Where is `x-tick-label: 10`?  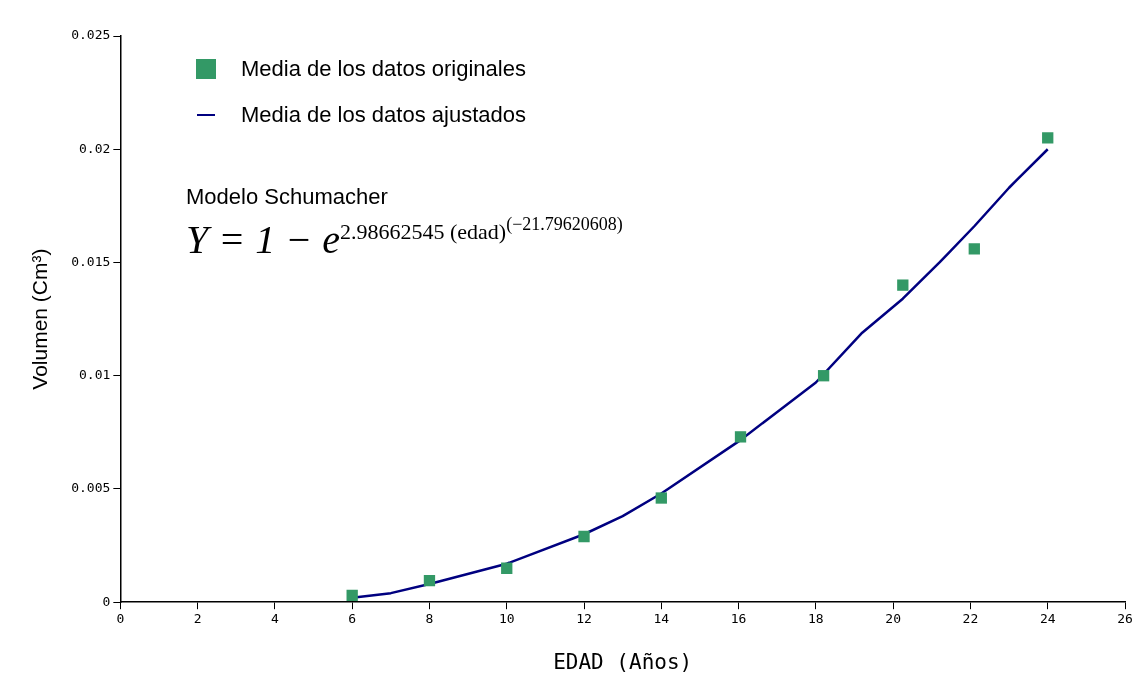
x-tick-label: 10 is located at coordinates (506, 619).